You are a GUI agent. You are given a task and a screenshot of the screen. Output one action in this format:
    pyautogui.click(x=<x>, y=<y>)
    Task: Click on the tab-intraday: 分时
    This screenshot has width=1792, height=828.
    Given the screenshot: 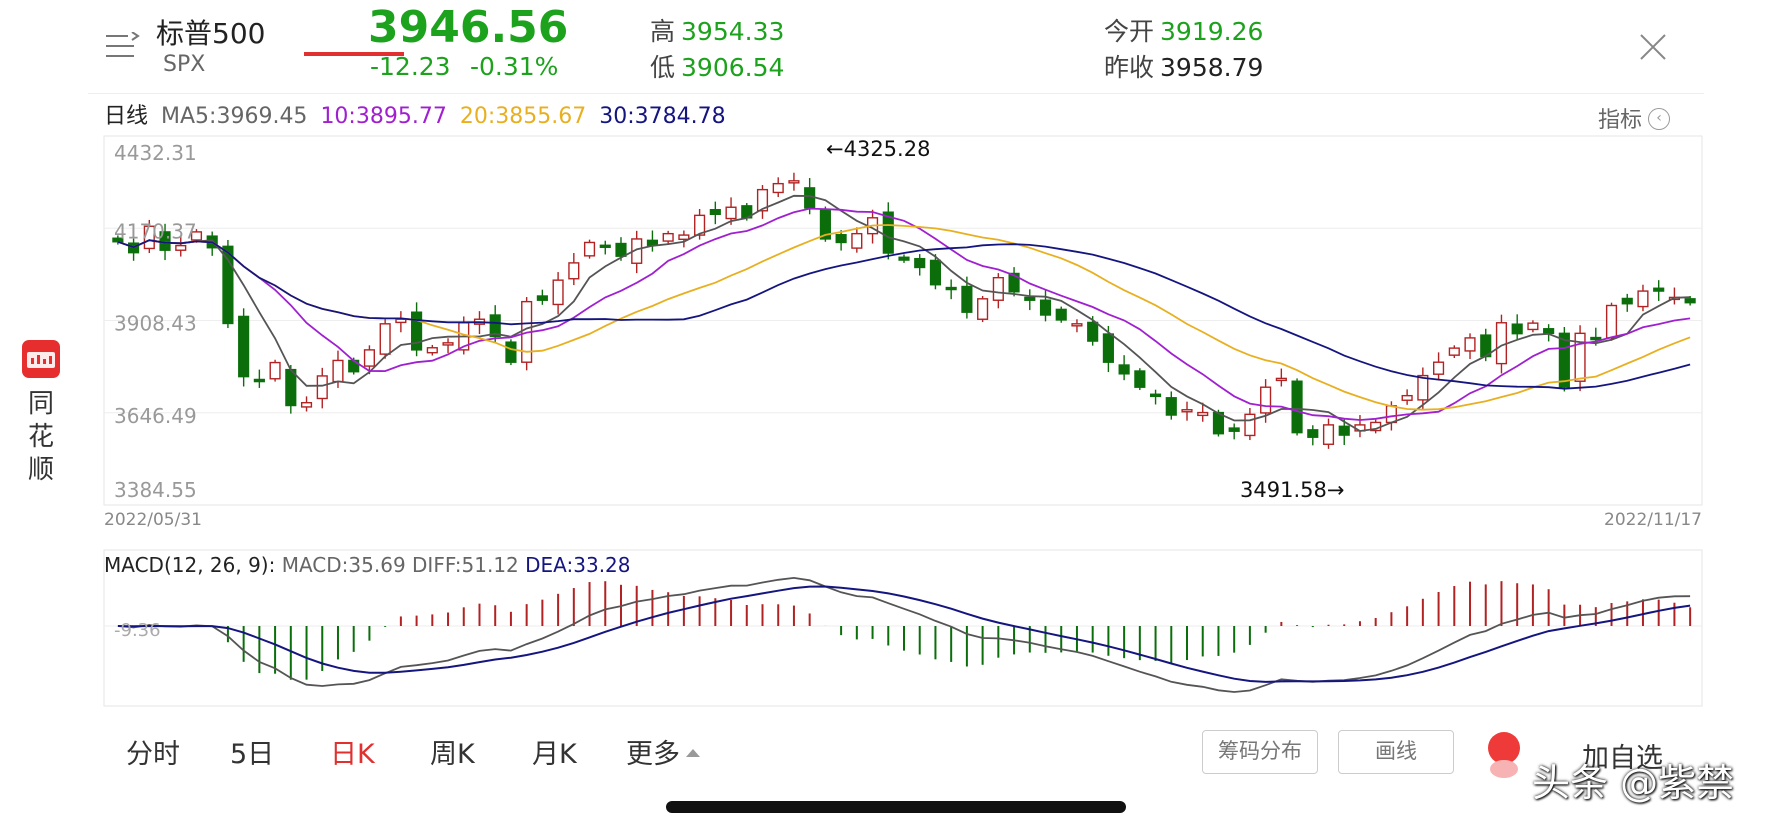 What is the action you would take?
    pyautogui.click(x=153, y=754)
    